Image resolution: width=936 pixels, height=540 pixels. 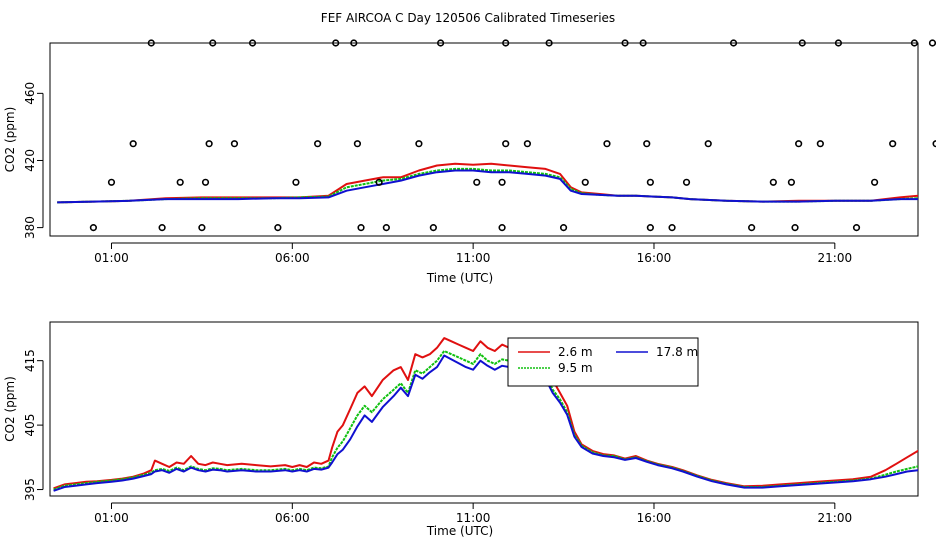 What do you see at coordinates (603, 362) in the screenshot?
I see `legend-box` at bounding box center [603, 362].